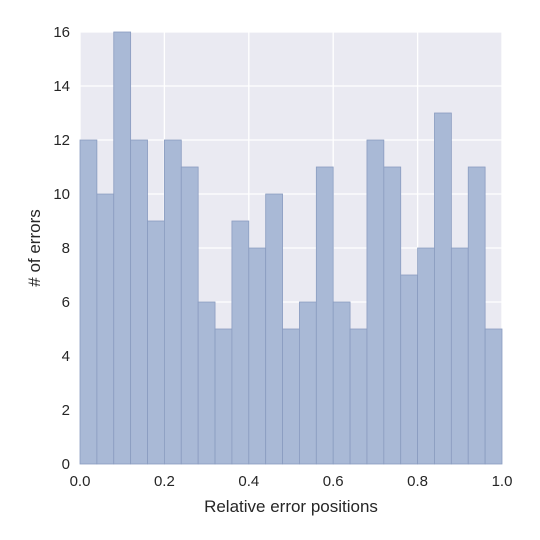 This screenshot has width=540, height=540. What do you see at coordinates (66, 302) in the screenshot?
I see `y-tick-label: 6` at bounding box center [66, 302].